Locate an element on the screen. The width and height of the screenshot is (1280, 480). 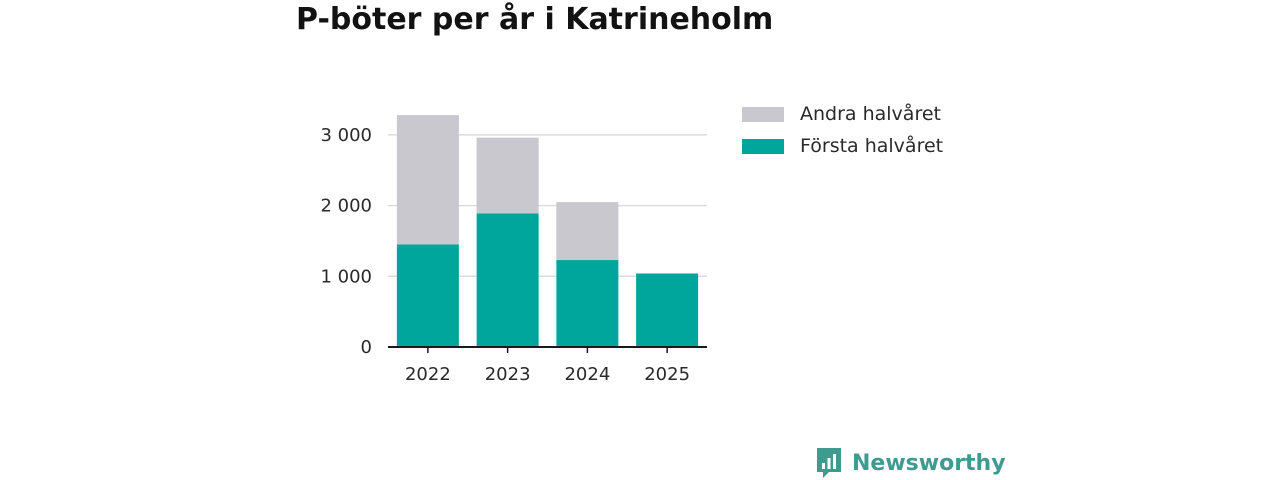
x-tick-label: 2023 is located at coordinates (508, 374).